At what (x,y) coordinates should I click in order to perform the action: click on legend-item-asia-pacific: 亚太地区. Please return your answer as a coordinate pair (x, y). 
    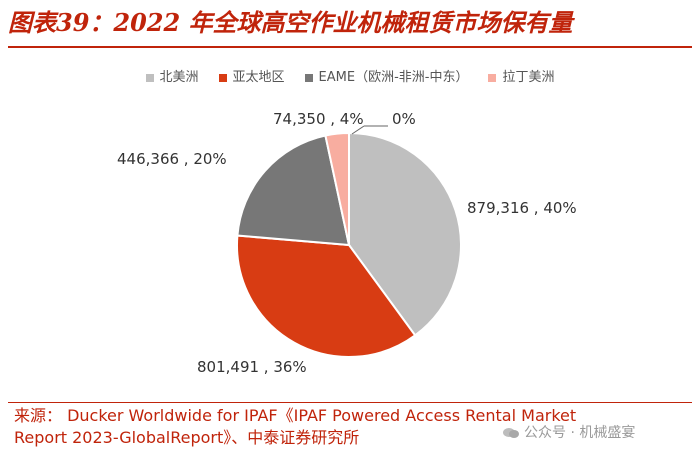
    Looking at the image, I should click on (251, 75).